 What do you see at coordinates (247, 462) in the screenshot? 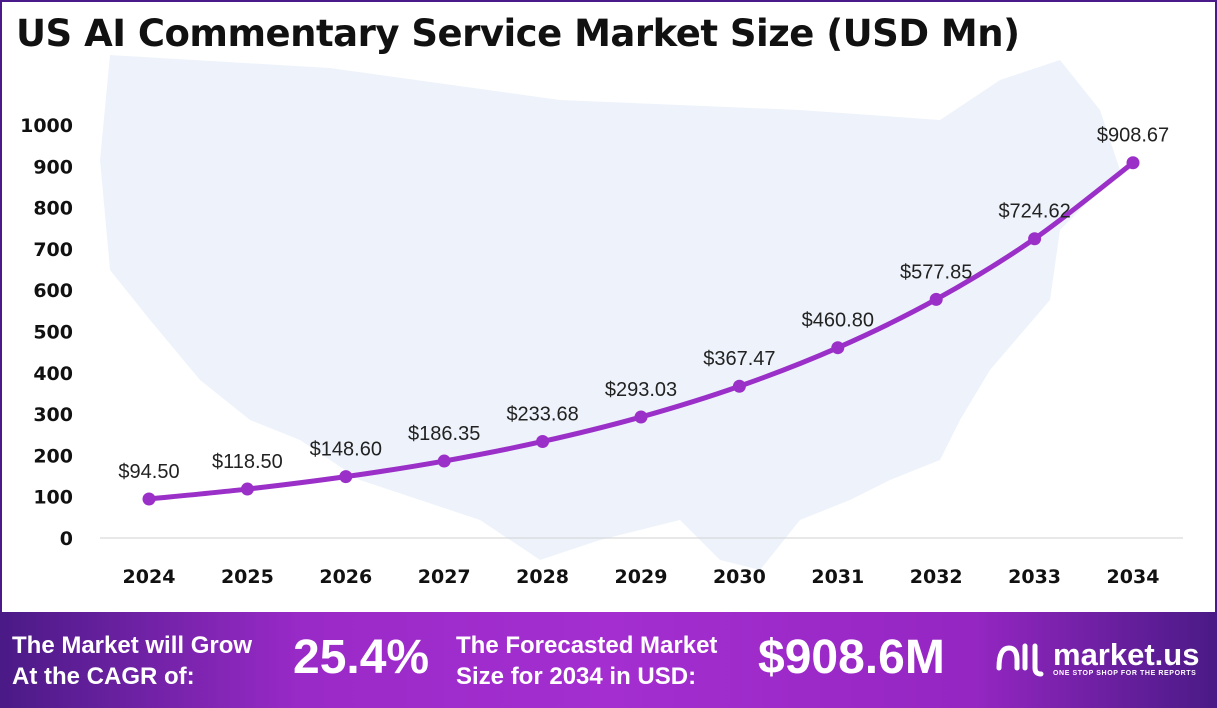
I see `data-label: $118.50` at bounding box center [247, 462].